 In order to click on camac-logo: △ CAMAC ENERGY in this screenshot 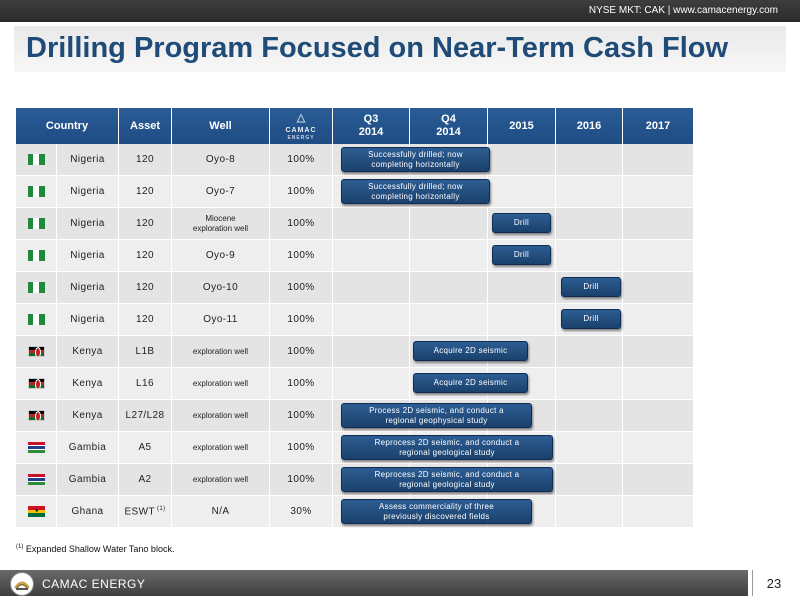, I will do `click(301, 127)`.